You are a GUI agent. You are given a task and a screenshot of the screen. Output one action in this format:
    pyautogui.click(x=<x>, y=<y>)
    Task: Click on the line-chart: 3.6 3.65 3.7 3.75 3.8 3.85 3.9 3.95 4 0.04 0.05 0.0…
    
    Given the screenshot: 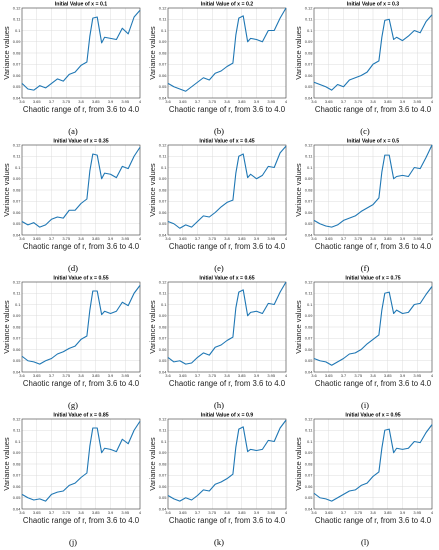 What is the action you would take?
    pyautogui.click(x=72, y=469)
    